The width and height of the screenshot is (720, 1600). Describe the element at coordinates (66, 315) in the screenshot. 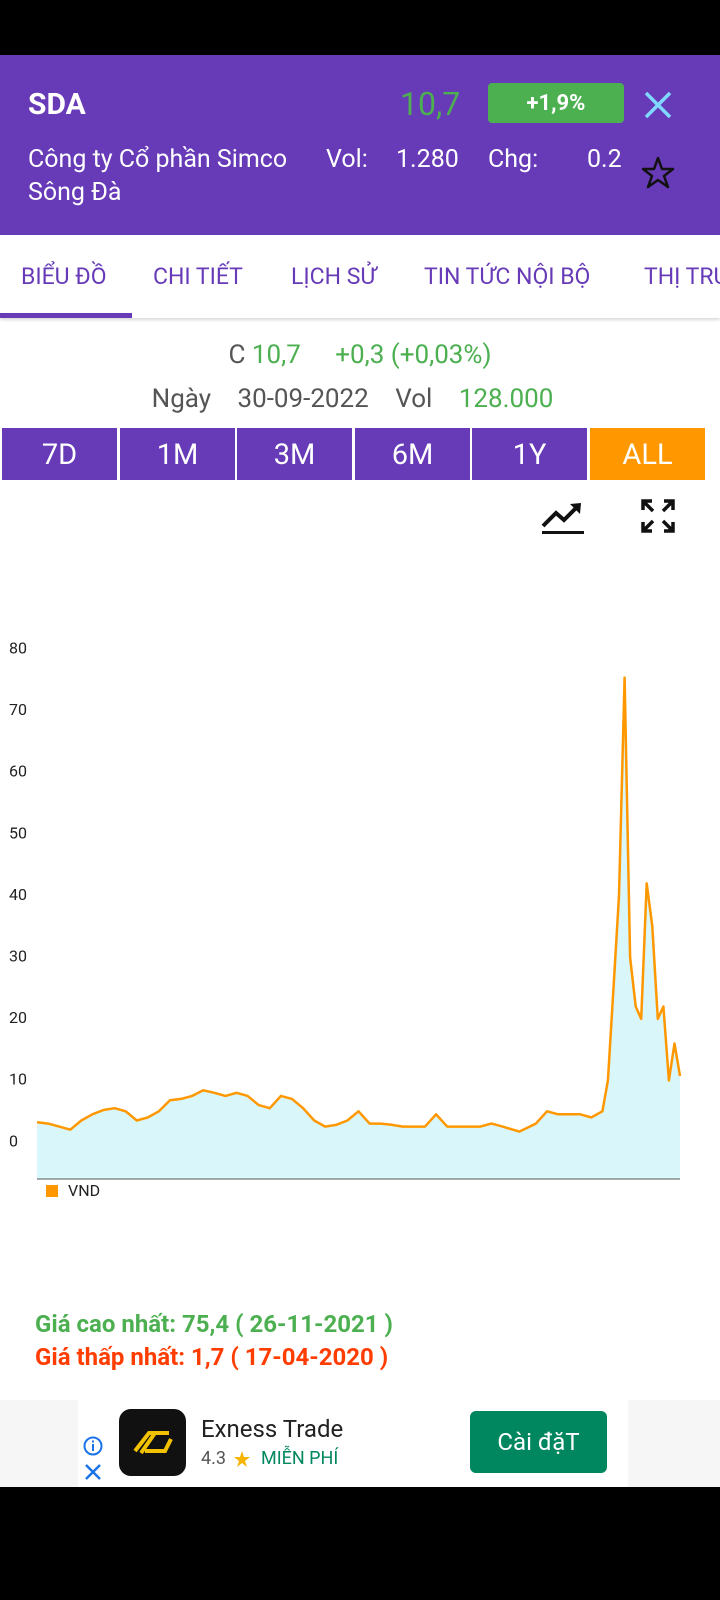

I see `tab-indicator` at that location.